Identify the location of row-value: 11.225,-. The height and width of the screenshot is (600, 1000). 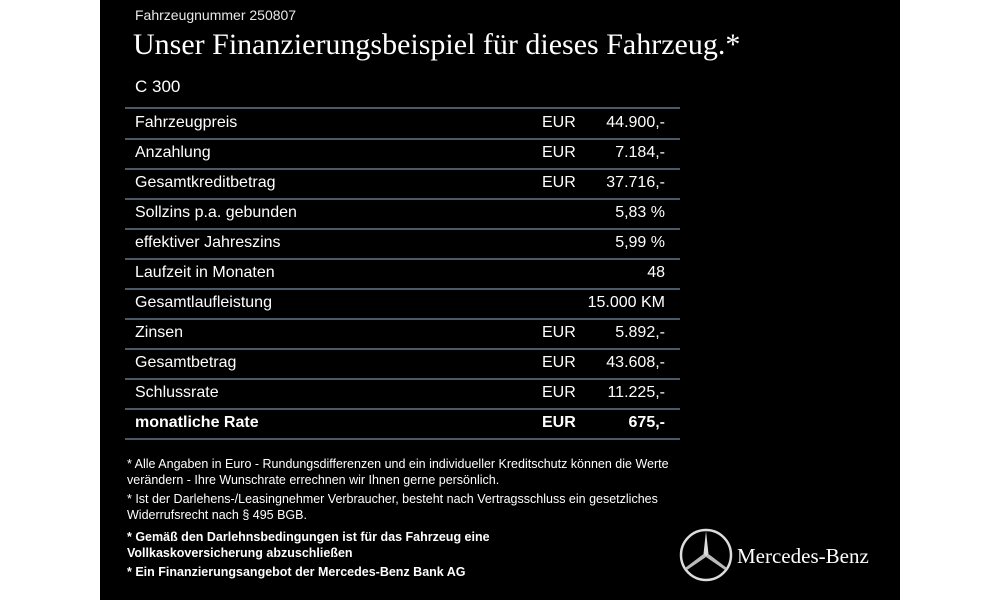
(636, 392).